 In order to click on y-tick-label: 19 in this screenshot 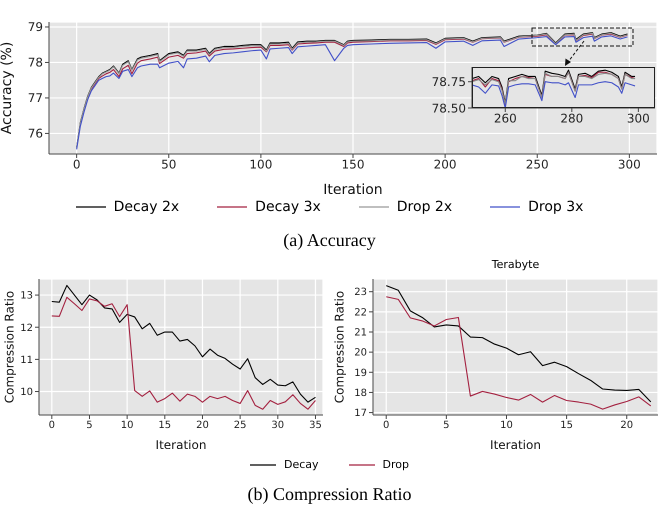, I will do `click(360, 373)`.